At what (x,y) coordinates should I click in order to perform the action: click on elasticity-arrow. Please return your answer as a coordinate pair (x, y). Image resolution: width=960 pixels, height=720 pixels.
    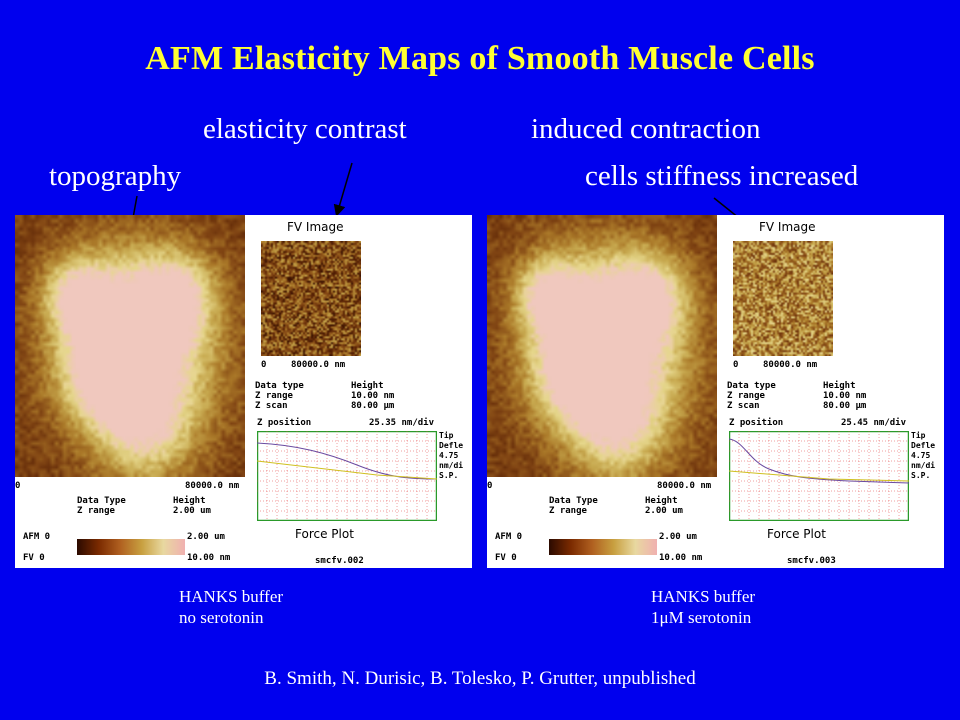
    Looking at the image, I should click on (343, 189).